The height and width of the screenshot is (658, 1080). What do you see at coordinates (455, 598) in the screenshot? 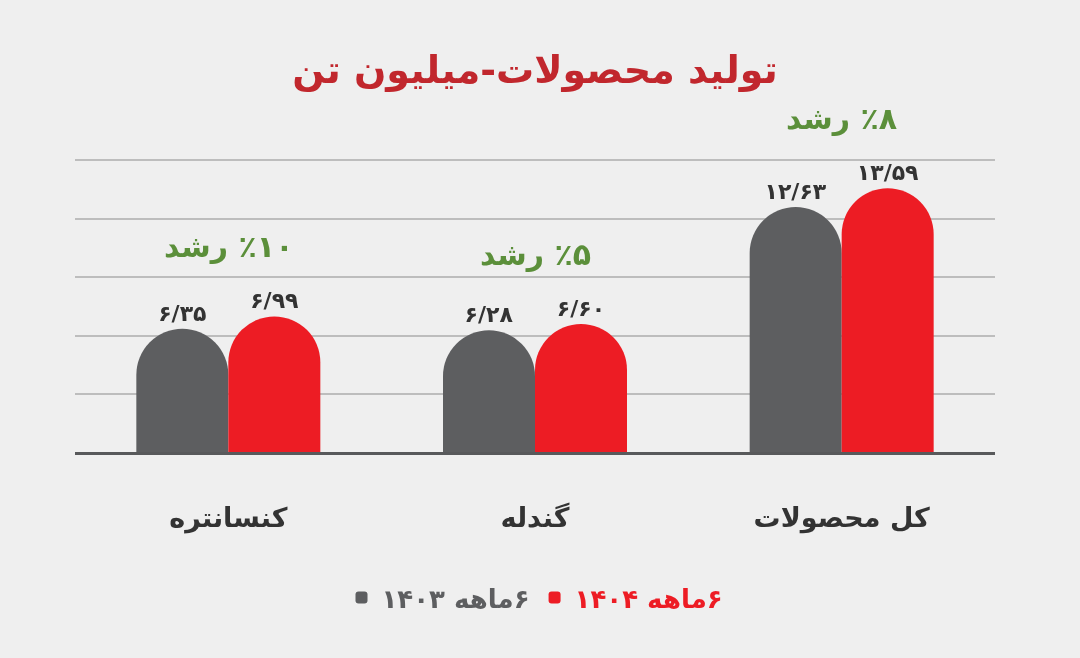
I see `legend-label: ۶ماهه ۱۴۰۳` at bounding box center [455, 598].